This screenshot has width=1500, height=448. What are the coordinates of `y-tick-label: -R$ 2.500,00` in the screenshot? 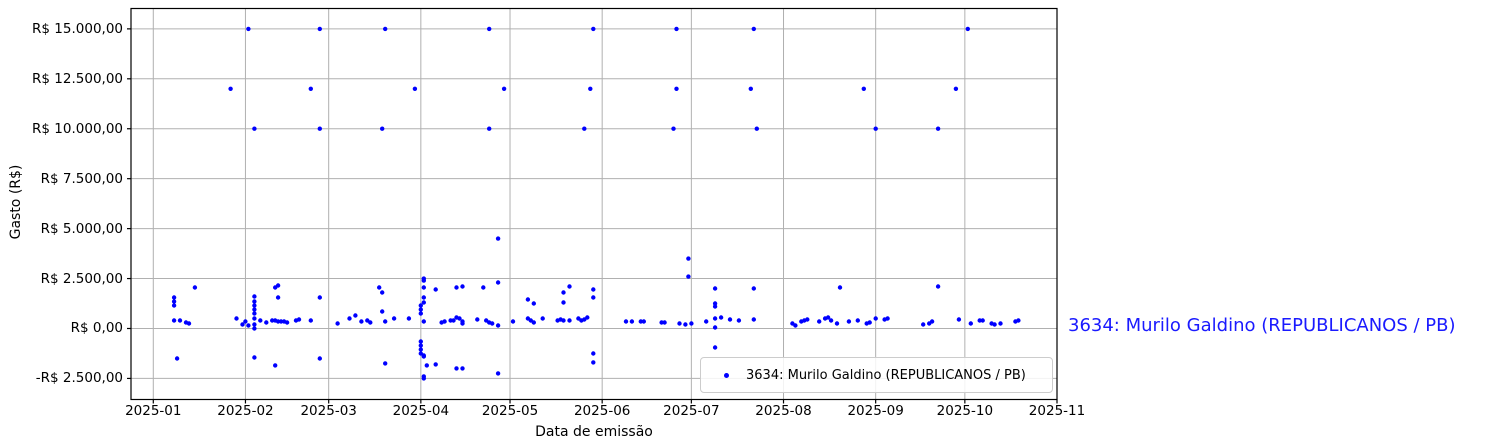 It's located at (79, 378).